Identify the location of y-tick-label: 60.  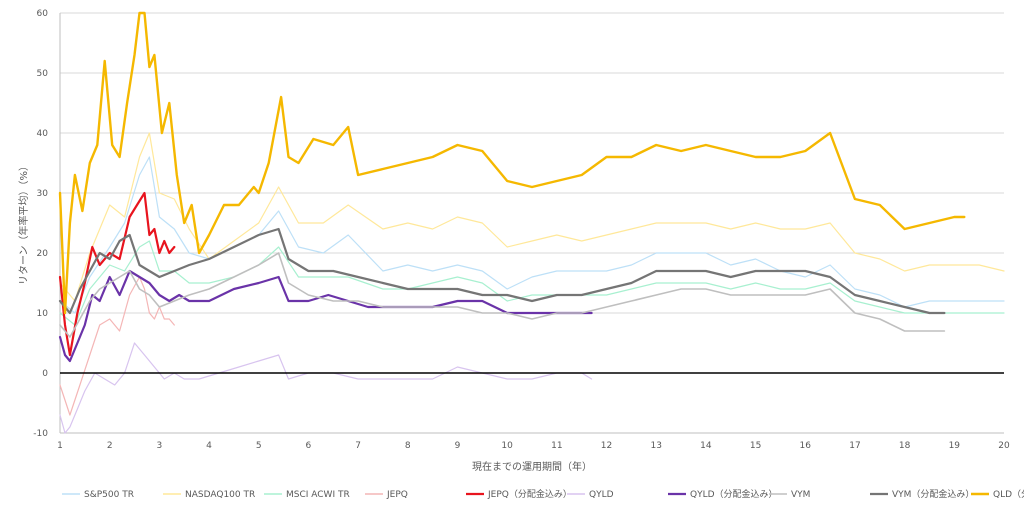
(43, 14).